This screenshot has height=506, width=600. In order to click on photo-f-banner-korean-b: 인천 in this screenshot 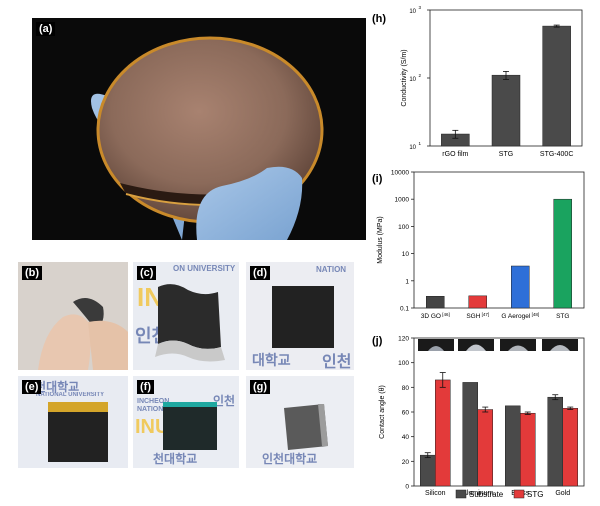, I will do `click(224, 401)`.